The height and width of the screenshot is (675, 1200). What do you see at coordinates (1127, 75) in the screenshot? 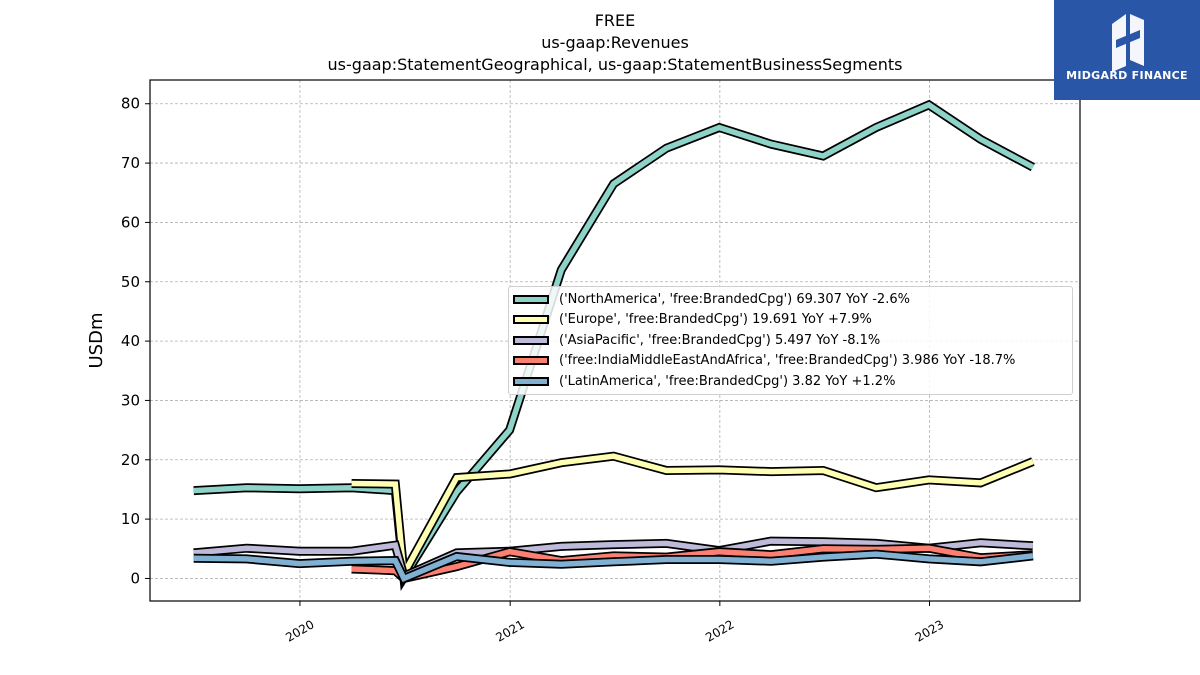
I see `logo-text: MIDGARD FINANCE` at bounding box center [1127, 75].